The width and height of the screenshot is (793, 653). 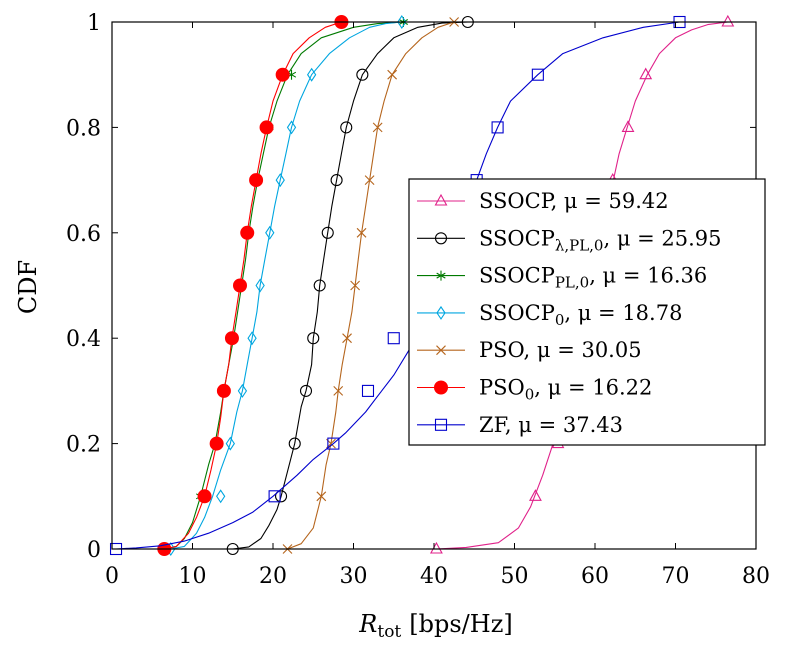 What do you see at coordinates (623, 313) in the screenshot?
I see `legend-label-stat: , μ = 18.78` at bounding box center [623, 313].